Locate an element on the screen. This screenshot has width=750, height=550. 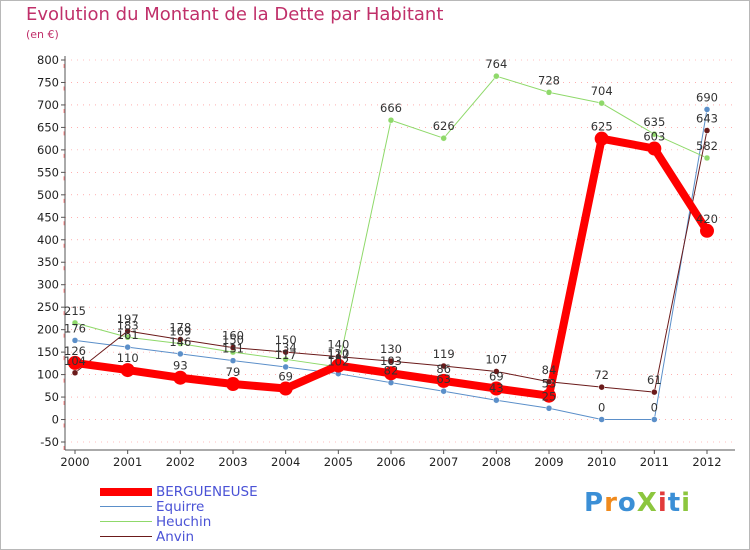
data-label-bergueneuse: 93 is located at coordinates (180, 366).